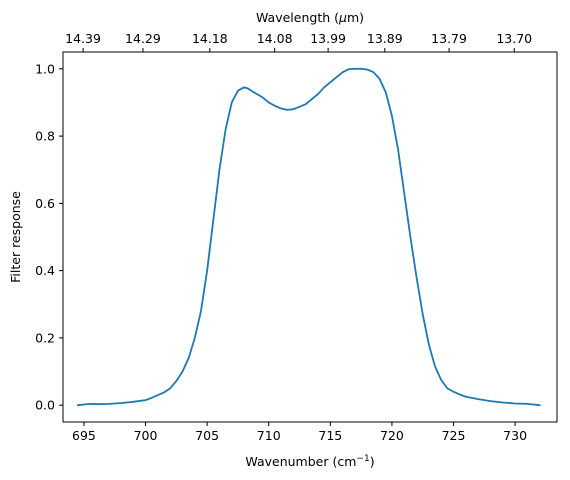 The height and width of the screenshot is (480, 570). I want to click on x-tick-label: 720, so click(392, 435).